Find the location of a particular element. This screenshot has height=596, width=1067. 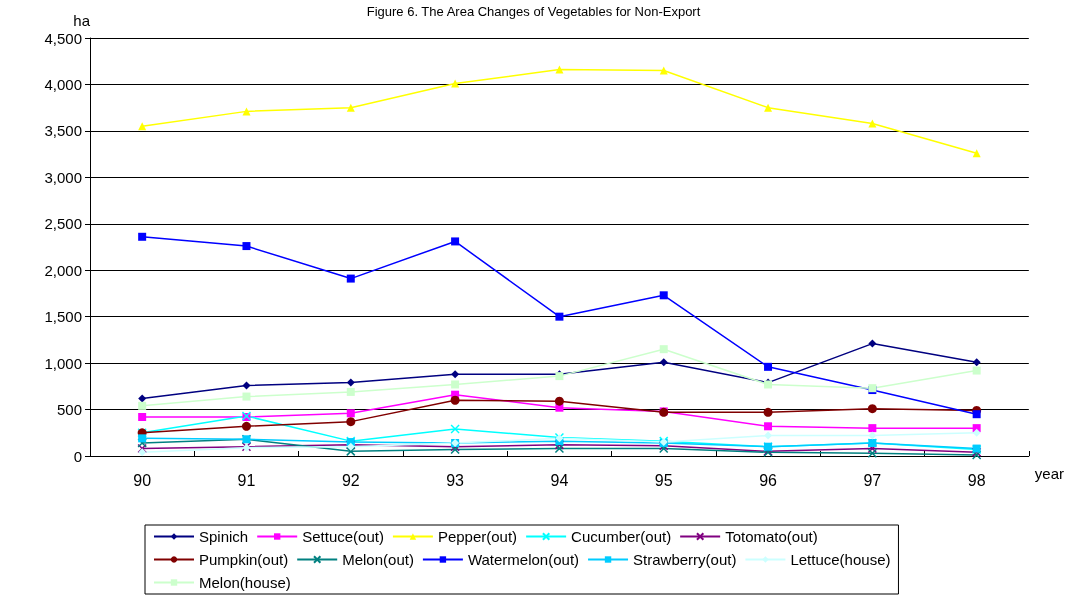

x-axis-title: year is located at coordinates (1049, 473).